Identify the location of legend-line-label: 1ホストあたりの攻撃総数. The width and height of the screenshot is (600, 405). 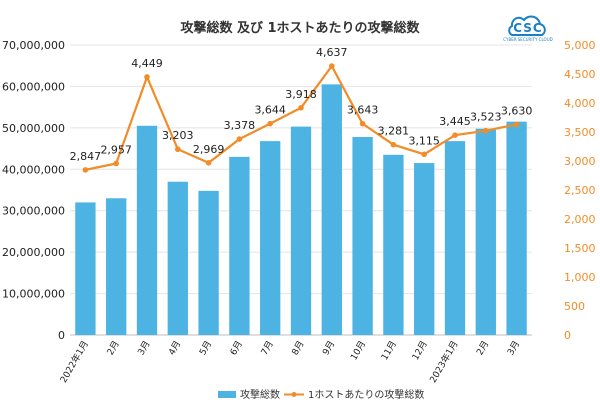
(366, 394).